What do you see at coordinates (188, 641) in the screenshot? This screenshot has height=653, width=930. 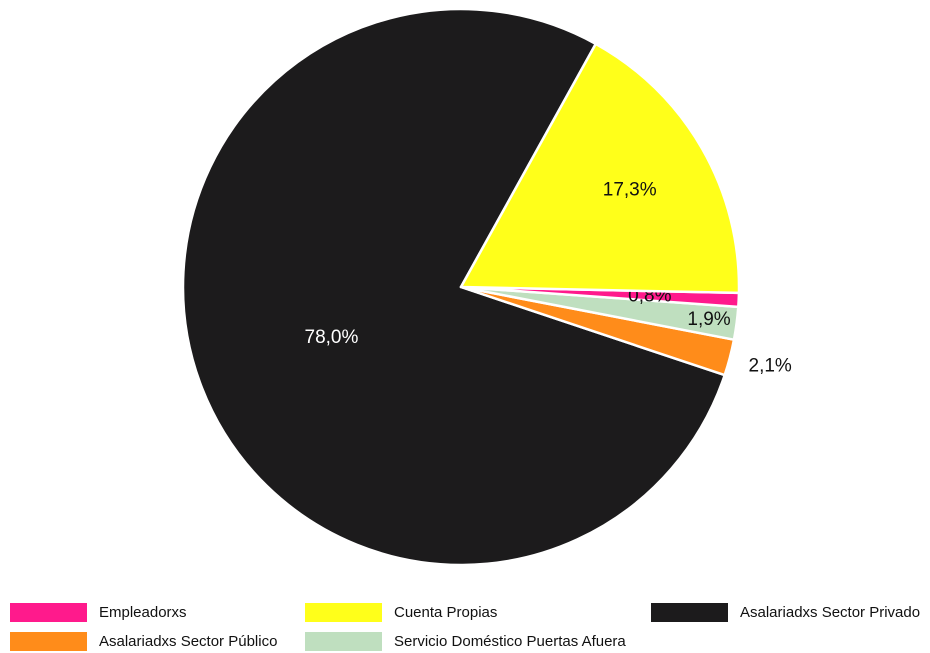 I see `legend-label-asalariadxs-sector-publico: Asalariadxs Sector Público` at bounding box center [188, 641].